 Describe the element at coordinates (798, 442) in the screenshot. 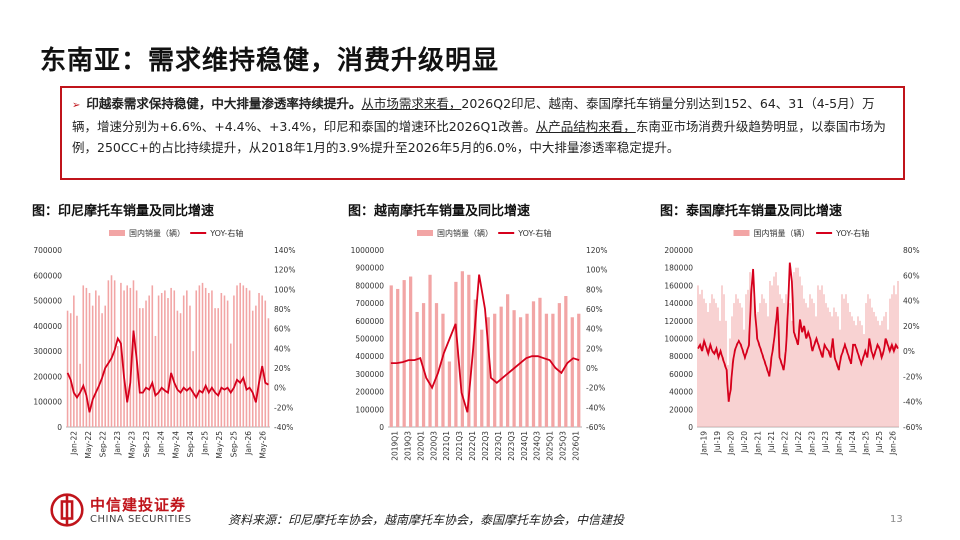

I see `x-axis-tick: Jul-22` at that location.